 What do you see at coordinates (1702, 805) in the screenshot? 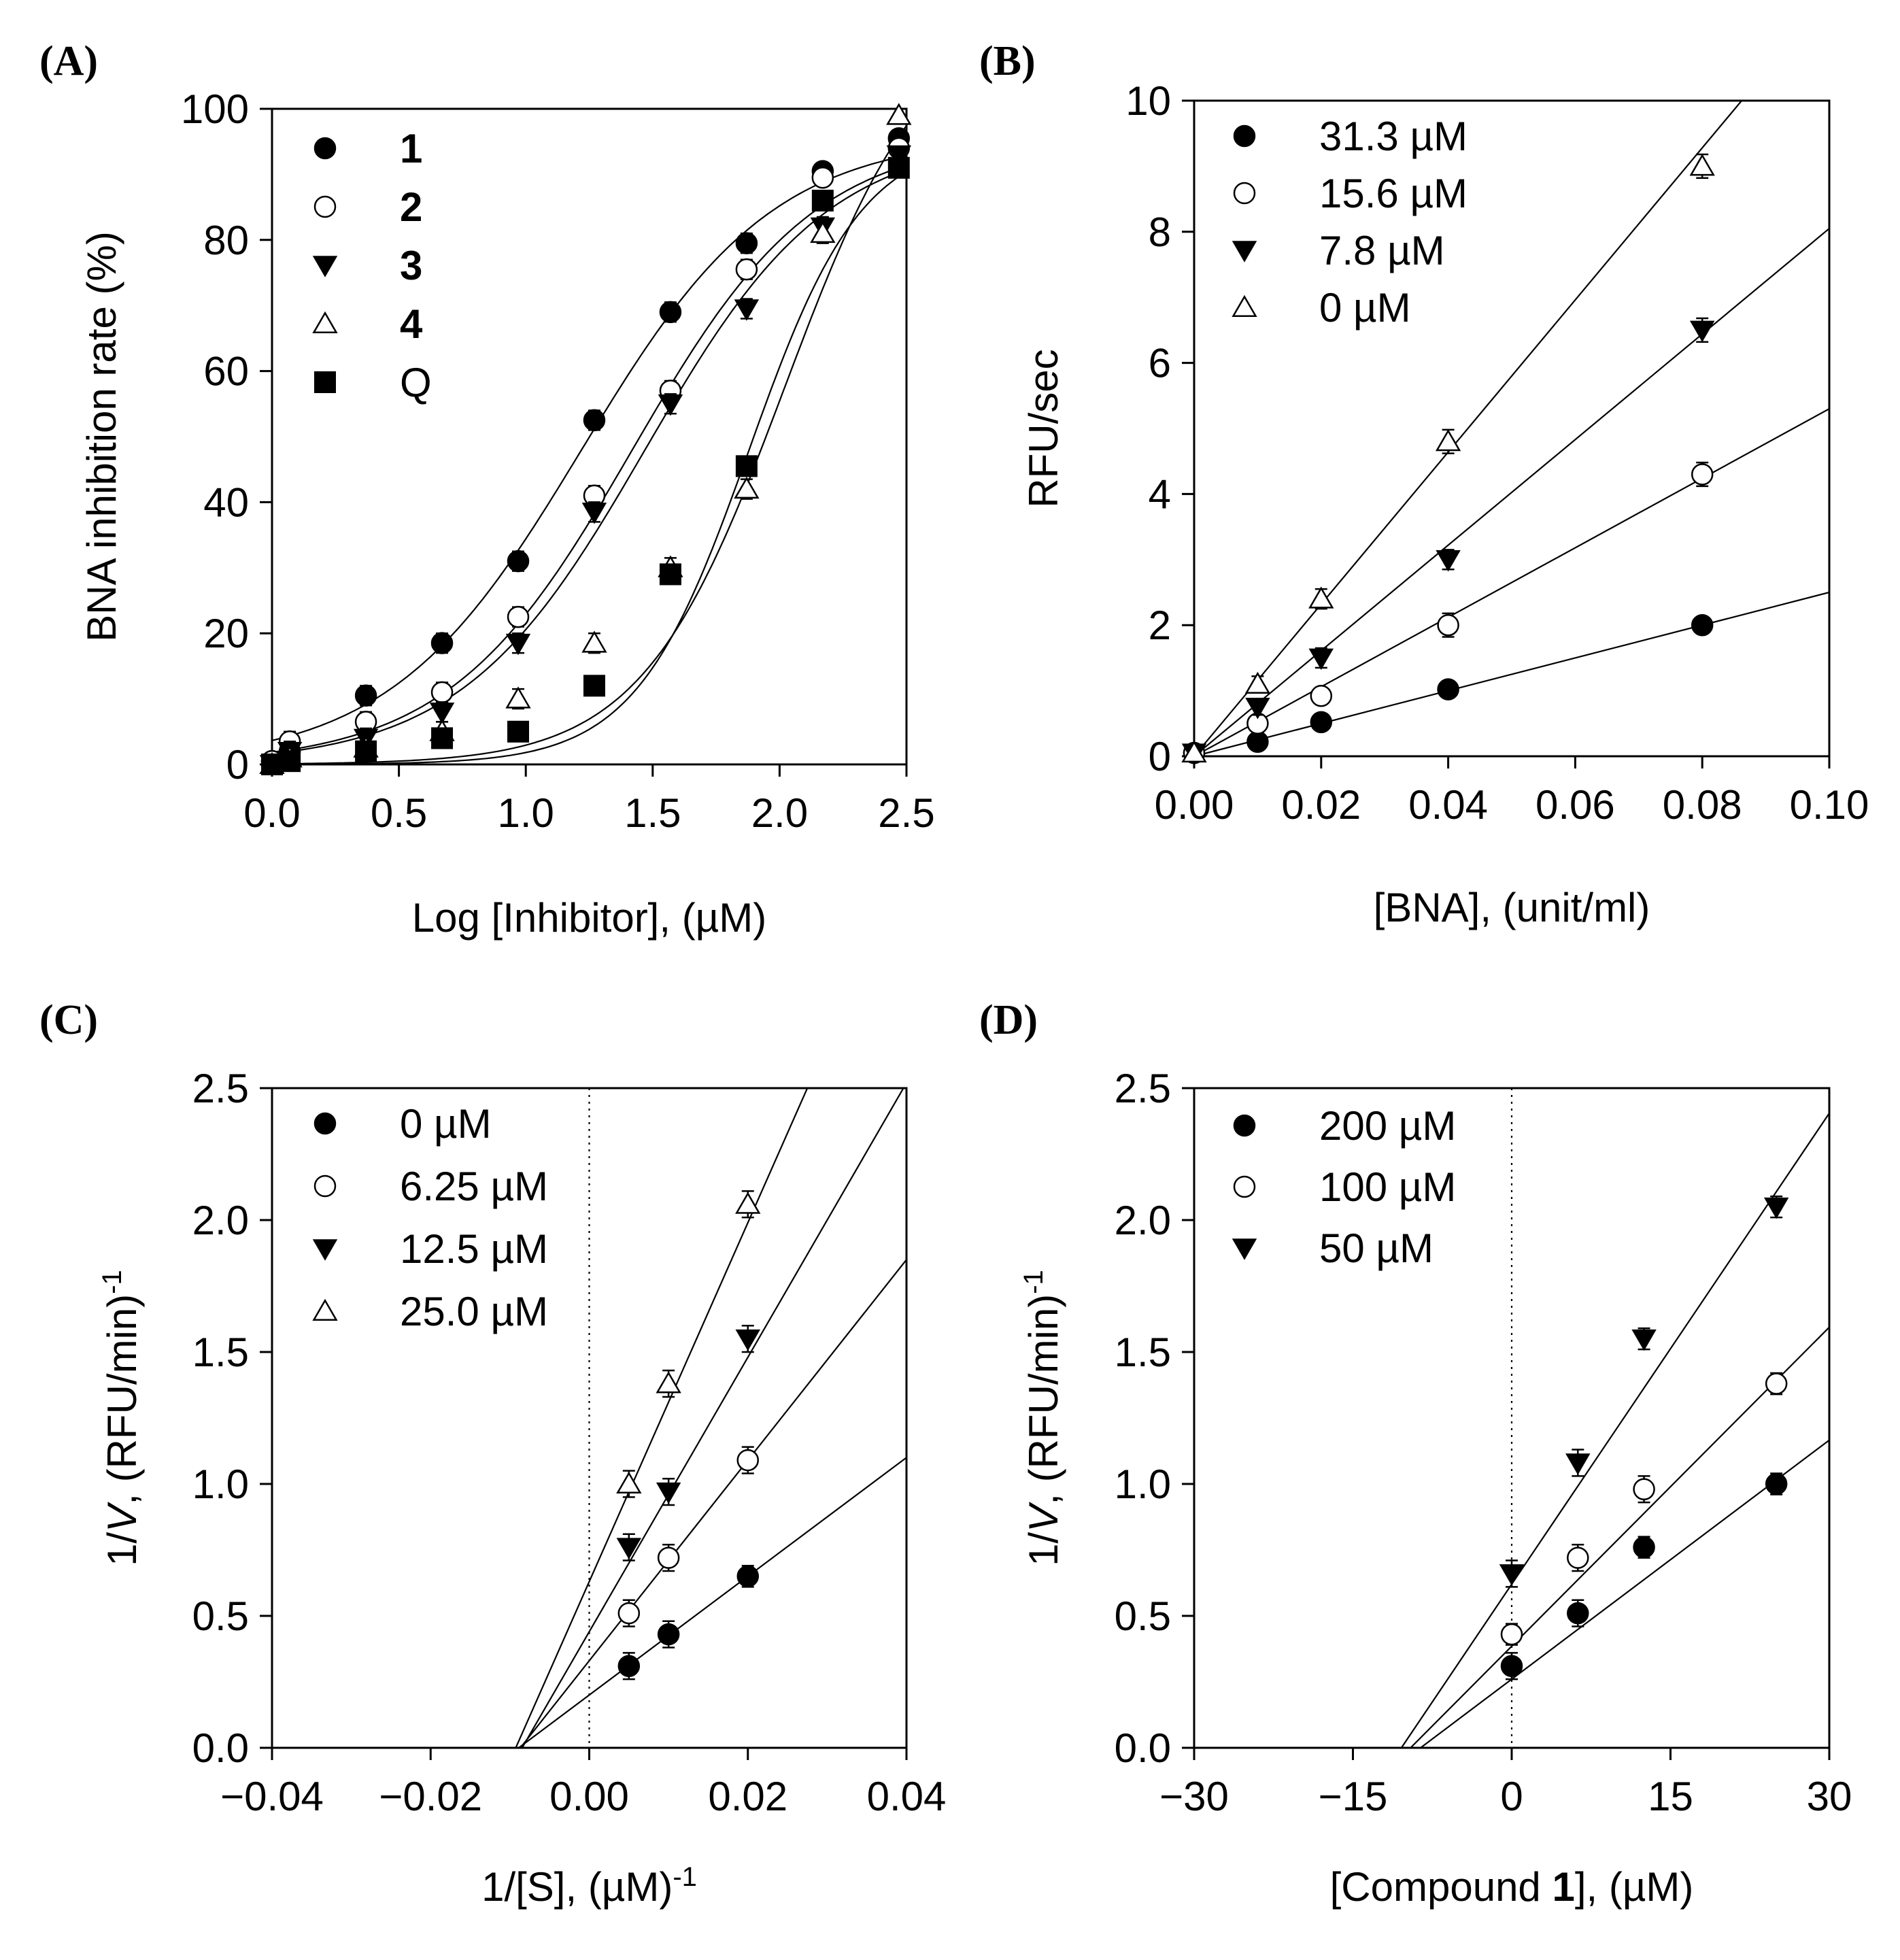
I see `x-tick-label: 0.08` at bounding box center [1702, 805].